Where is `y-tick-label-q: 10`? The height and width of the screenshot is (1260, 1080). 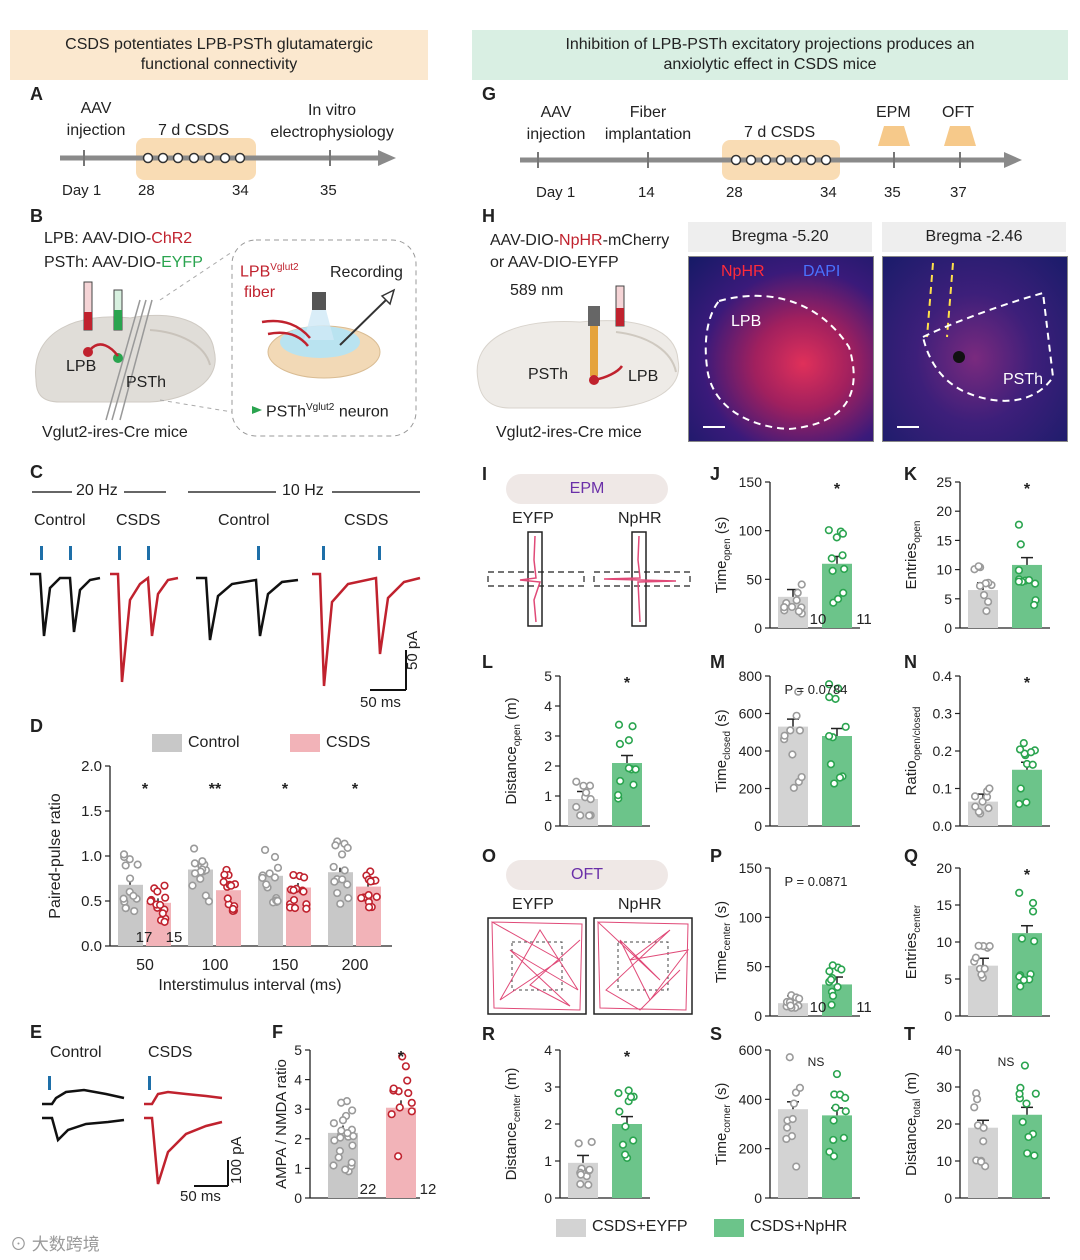
y-tick-label-q: 10 is located at coordinates (944, 942).